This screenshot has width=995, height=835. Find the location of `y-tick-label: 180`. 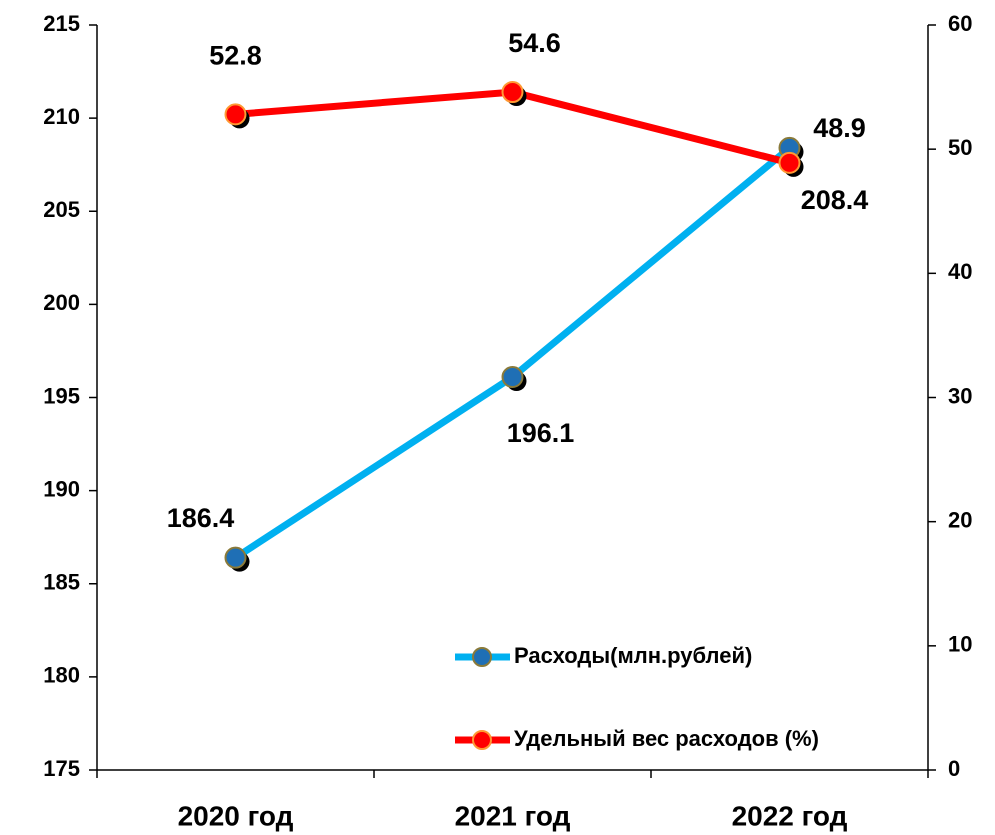

y-tick-label: 180 is located at coordinates (61, 675).